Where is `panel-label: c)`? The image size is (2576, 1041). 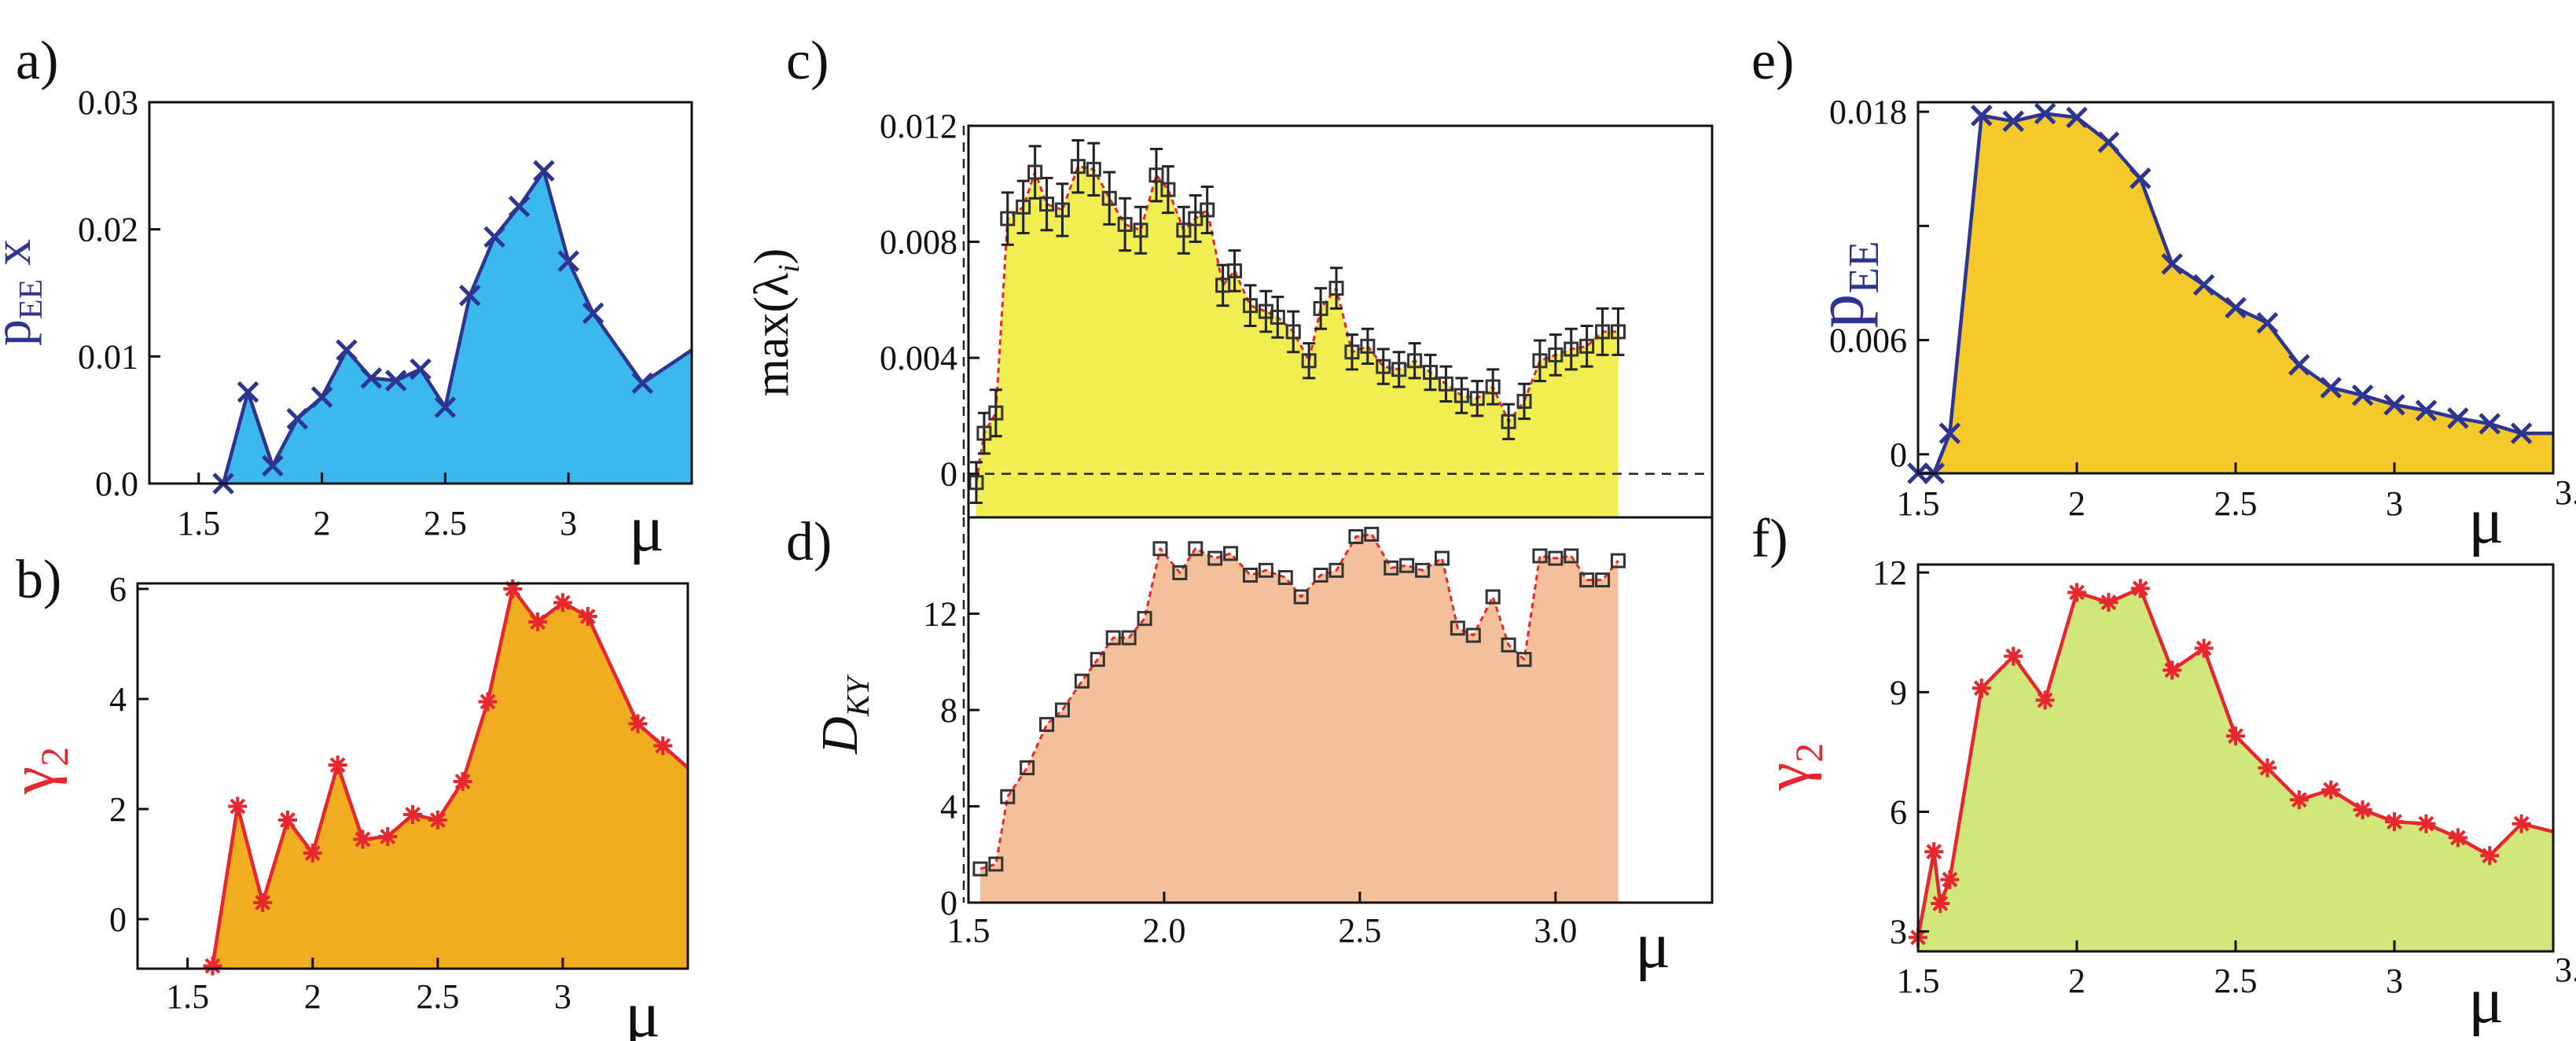 panel-label: c) is located at coordinates (807, 61).